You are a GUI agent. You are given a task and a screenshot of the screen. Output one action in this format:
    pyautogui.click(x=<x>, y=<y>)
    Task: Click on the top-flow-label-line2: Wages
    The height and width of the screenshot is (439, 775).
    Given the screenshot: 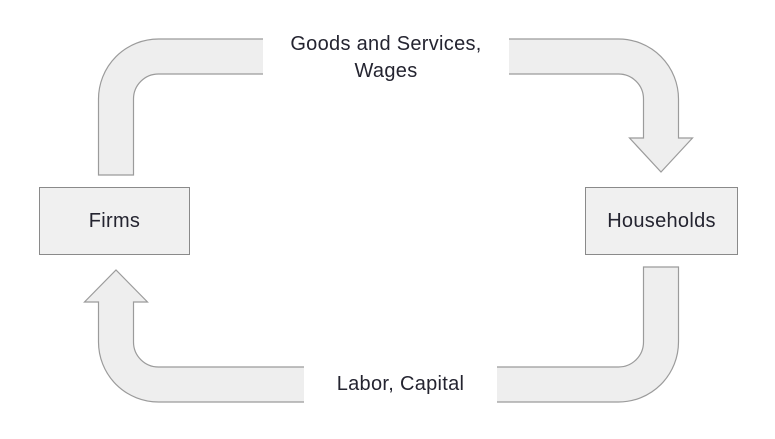 What is the action you would take?
    pyautogui.click(x=386, y=71)
    